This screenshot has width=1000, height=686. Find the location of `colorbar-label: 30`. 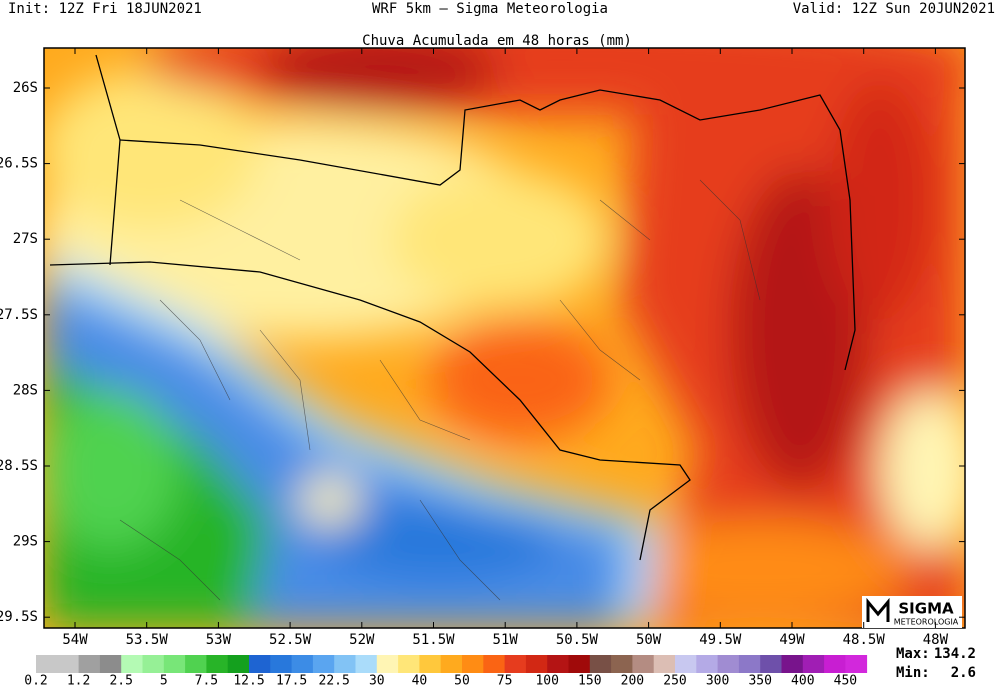

colorbar-label: 30 is located at coordinates (377, 680).